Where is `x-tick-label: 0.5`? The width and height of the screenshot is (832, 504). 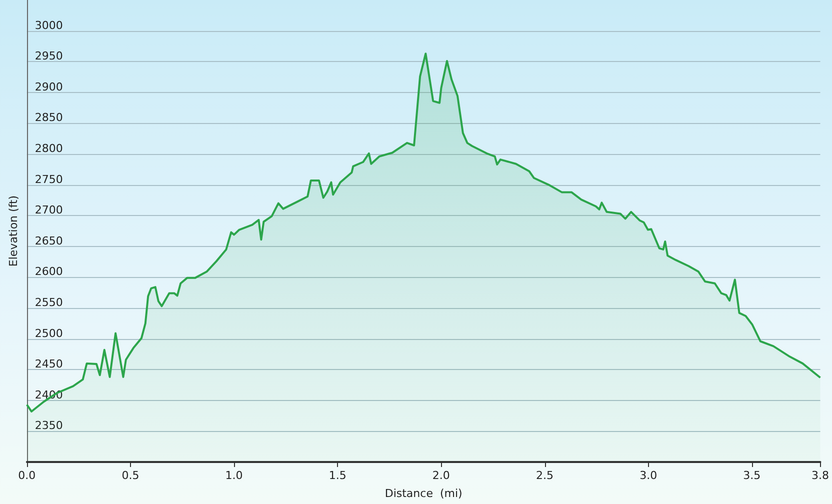
x-tick-label: 0.5 is located at coordinates (131, 475).